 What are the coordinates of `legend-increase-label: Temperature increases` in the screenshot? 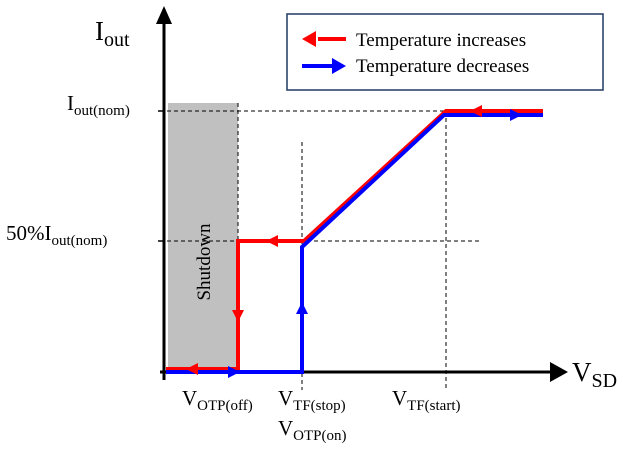 It's located at (441, 40).